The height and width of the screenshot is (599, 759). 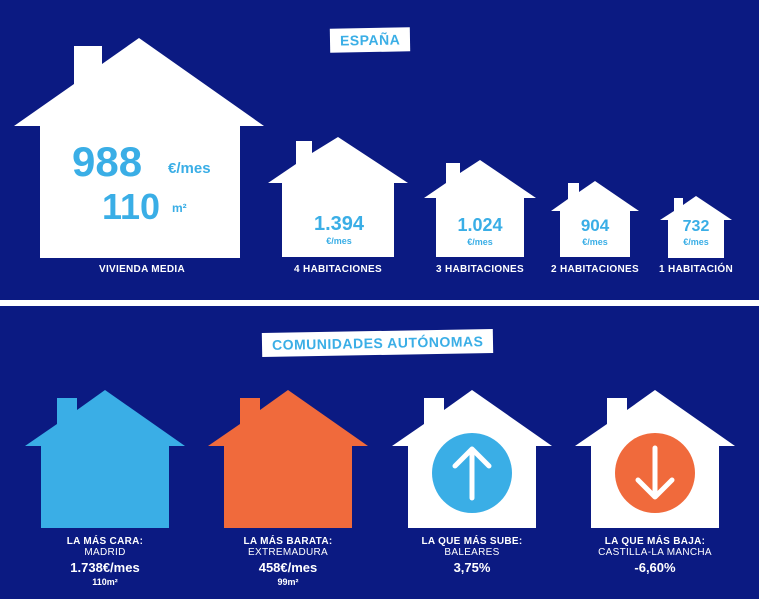 What do you see at coordinates (288, 552) in the screenshot?
I see `region-extremadura-name: EXTREMADURA` at bounding box center [288, 552].